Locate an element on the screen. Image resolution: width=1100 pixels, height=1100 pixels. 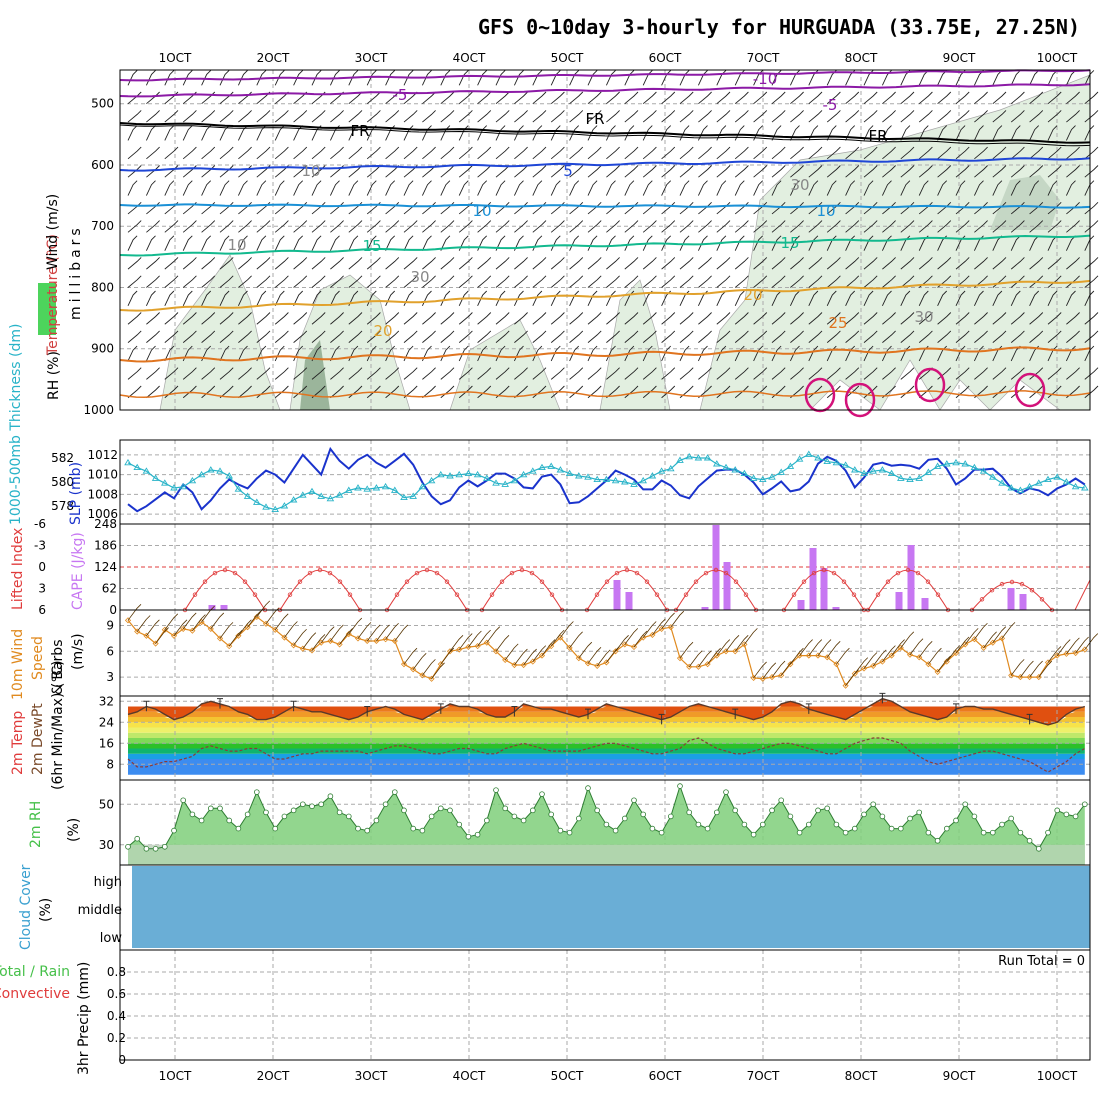
slp-tick-1012: 1012 is located at coordinates (102, 455).